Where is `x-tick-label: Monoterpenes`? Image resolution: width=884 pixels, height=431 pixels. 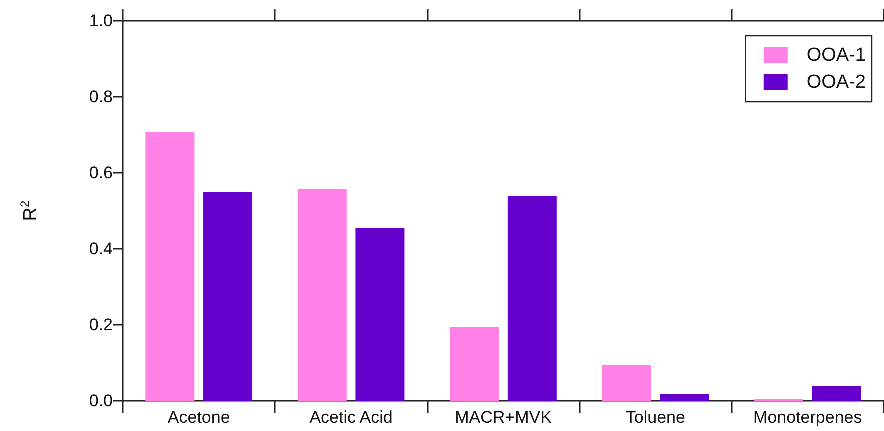 x-tick-label: Monoterpenes is located at coordinates (808, 417).